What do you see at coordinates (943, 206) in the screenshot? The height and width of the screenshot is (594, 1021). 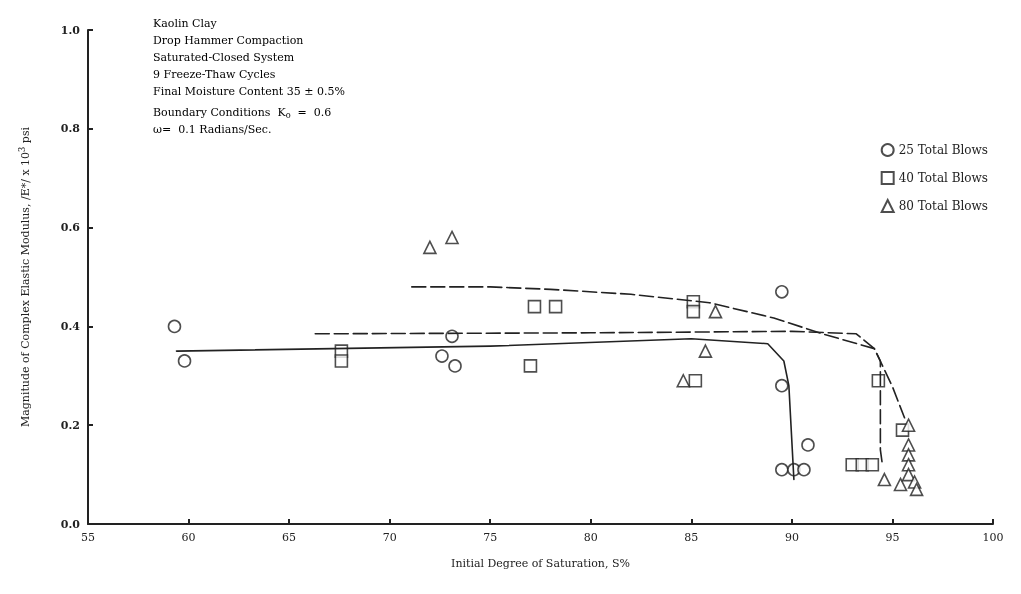 I see `legend-label: 80 Total Blows` at bounding box center [943, 206].